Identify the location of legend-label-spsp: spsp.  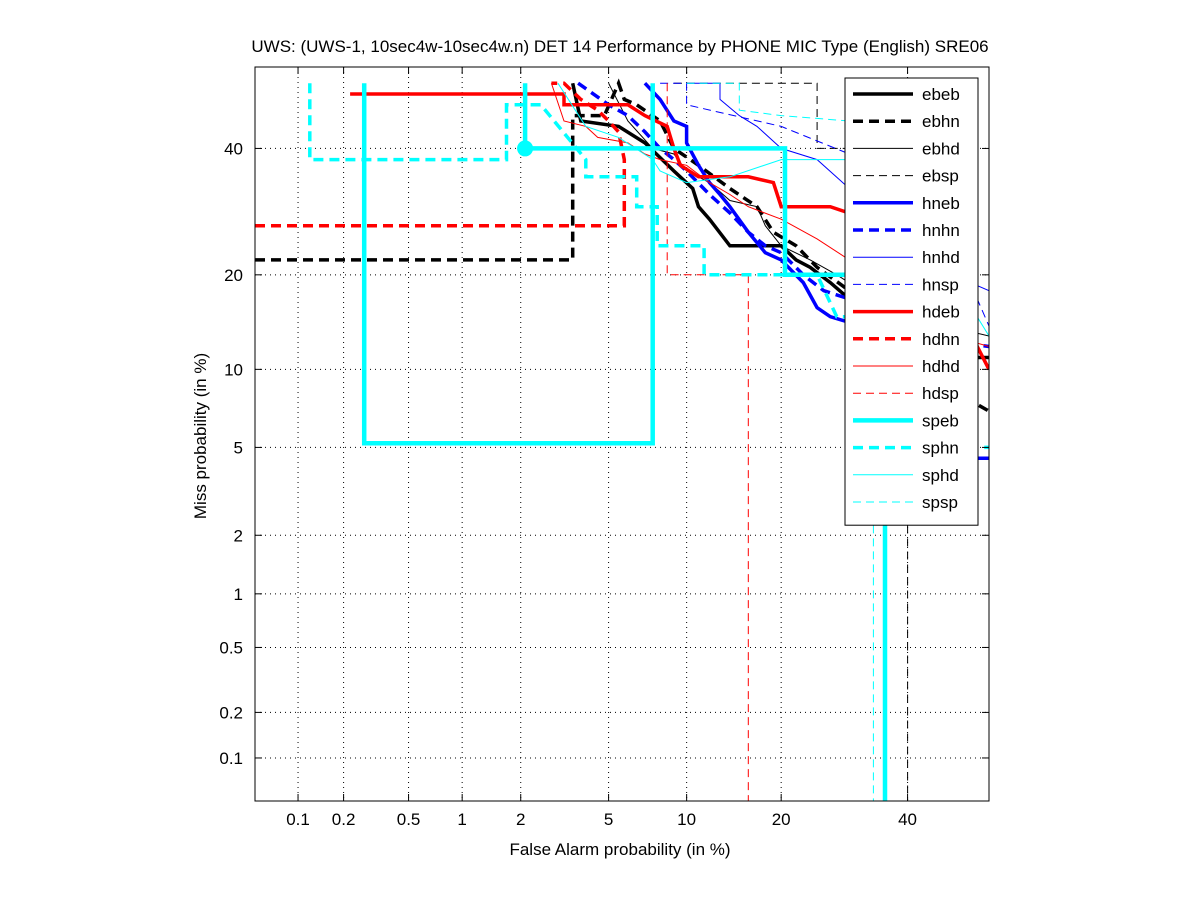
(940, 502).